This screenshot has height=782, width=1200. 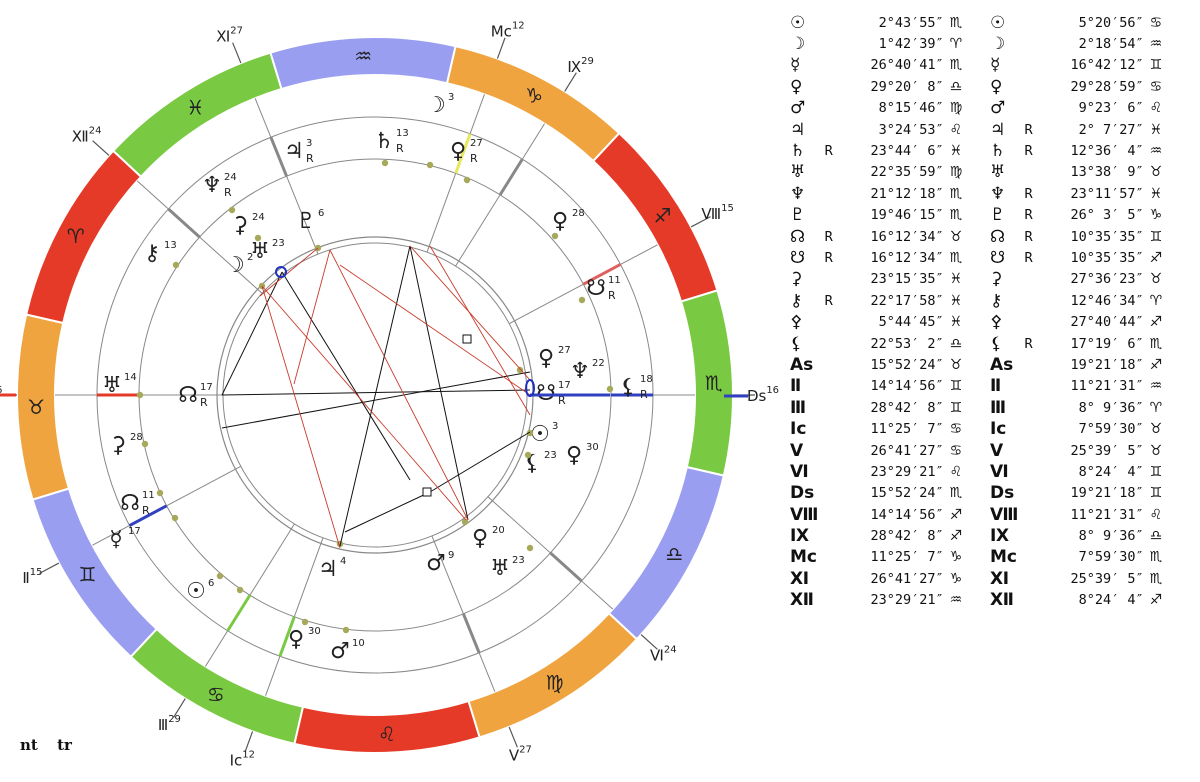 What do you see at coordinates (195, 108) in the screenshot?
I see `sign-glyph: ♓` at bounding box center [195, 108].